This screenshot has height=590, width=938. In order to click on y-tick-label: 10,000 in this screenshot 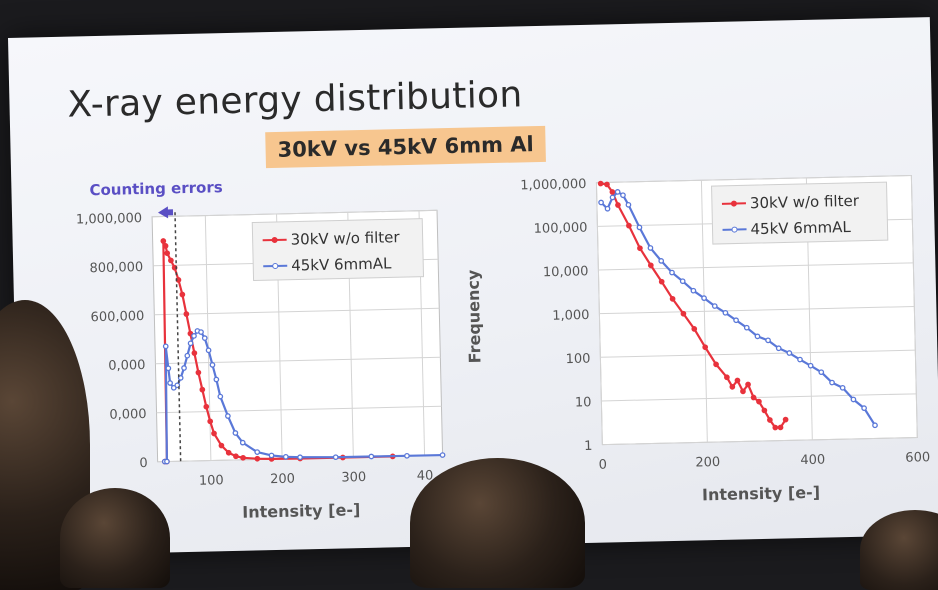, I will do `click(566, 272)`.